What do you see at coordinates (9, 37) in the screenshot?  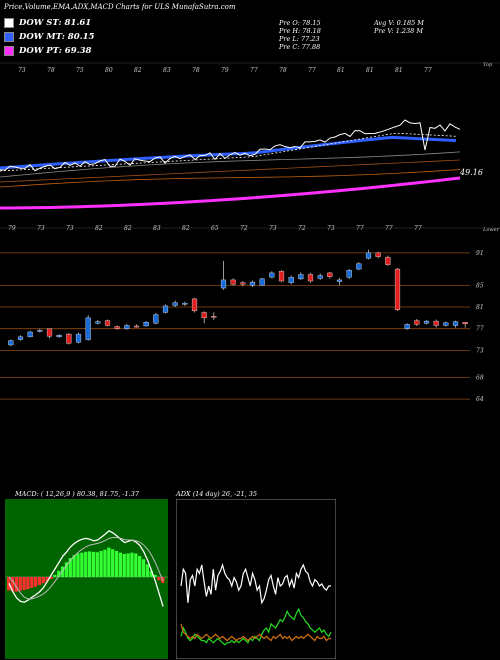 I see `legend-swatch-mt` at bounding box center [9, 37].